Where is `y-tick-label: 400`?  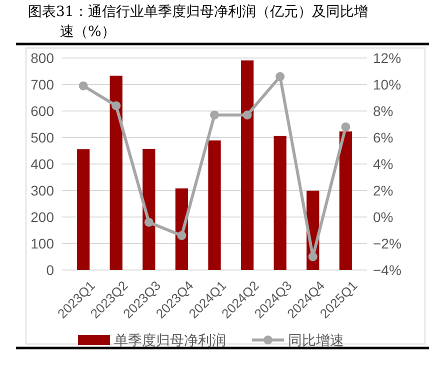 y-tick-label: 400 is located at coordinates (42, 164).